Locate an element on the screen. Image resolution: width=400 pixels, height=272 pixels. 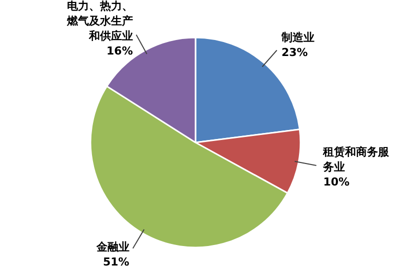
data-label: 10% is located at coordinates (336, 181).